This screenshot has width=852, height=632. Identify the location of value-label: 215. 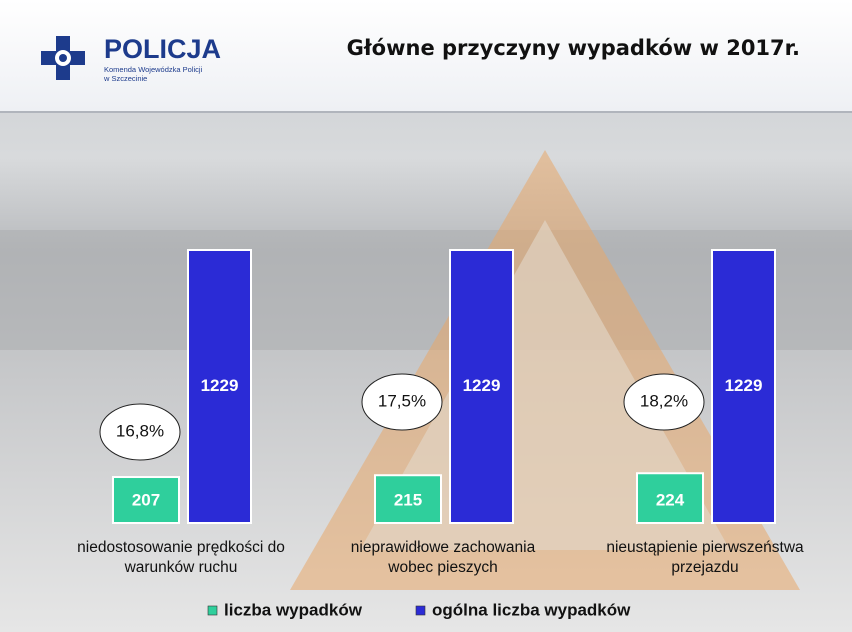
(408, 499).